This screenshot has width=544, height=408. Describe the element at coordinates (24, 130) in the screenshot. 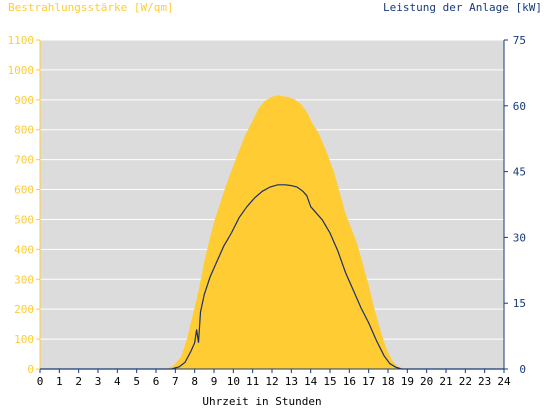

I see `left-y-tick-label: 800` at that location.